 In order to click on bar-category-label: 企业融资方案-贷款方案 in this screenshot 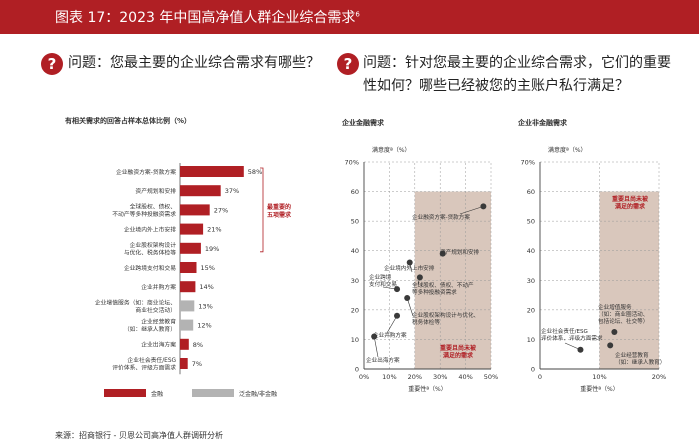, I will do `click(146, 172)`.